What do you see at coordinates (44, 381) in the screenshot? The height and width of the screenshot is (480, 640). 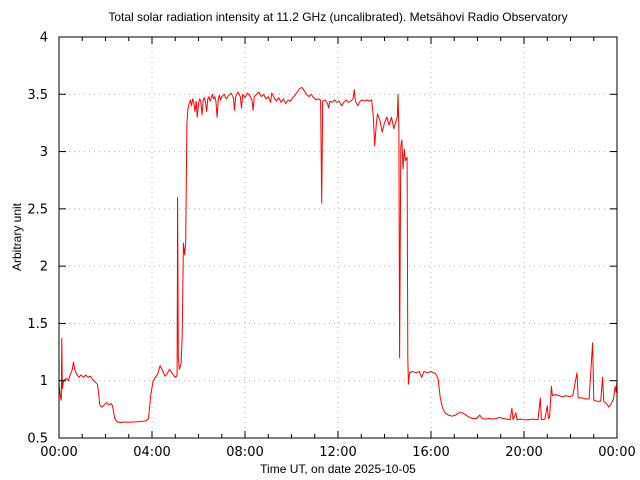 I see `y-tick-label: 1` at bounding box center [44, 381].